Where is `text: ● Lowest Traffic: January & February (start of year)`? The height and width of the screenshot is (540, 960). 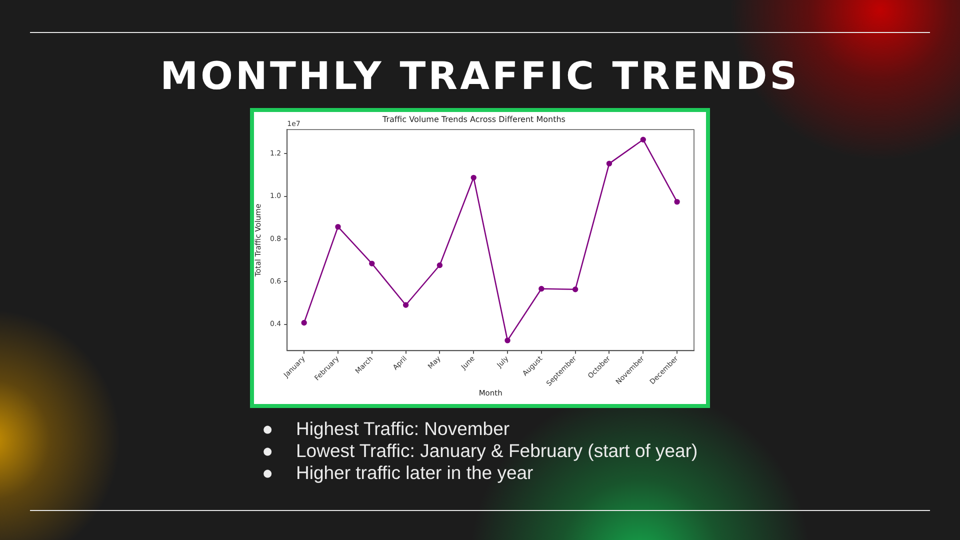 text: ● Lowest Traffic: January & February (start of year) is located at coordinates (480, 451).